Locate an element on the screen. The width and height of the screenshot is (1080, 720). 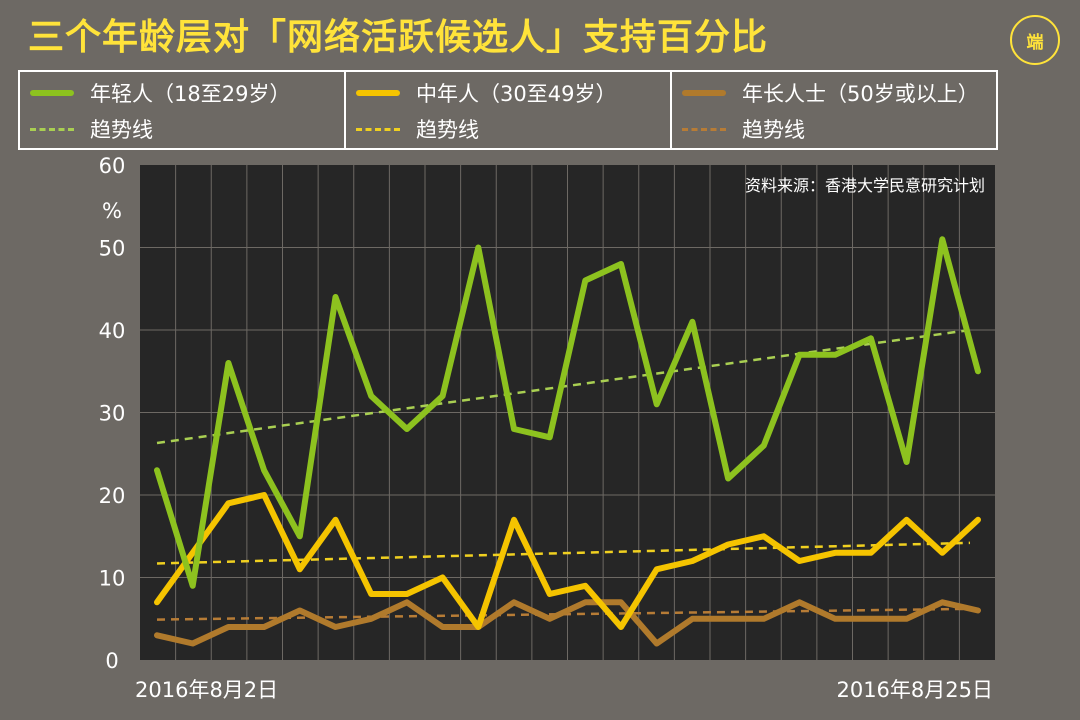
source-note: 资料来源：香港大学民意研究计划 is located at coordinates (865, 185).